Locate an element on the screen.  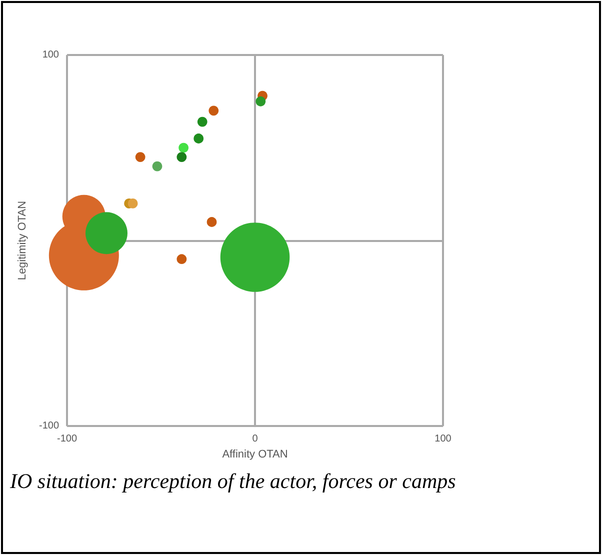
x-tick-label: -100 is located at coordinates (67, 439).